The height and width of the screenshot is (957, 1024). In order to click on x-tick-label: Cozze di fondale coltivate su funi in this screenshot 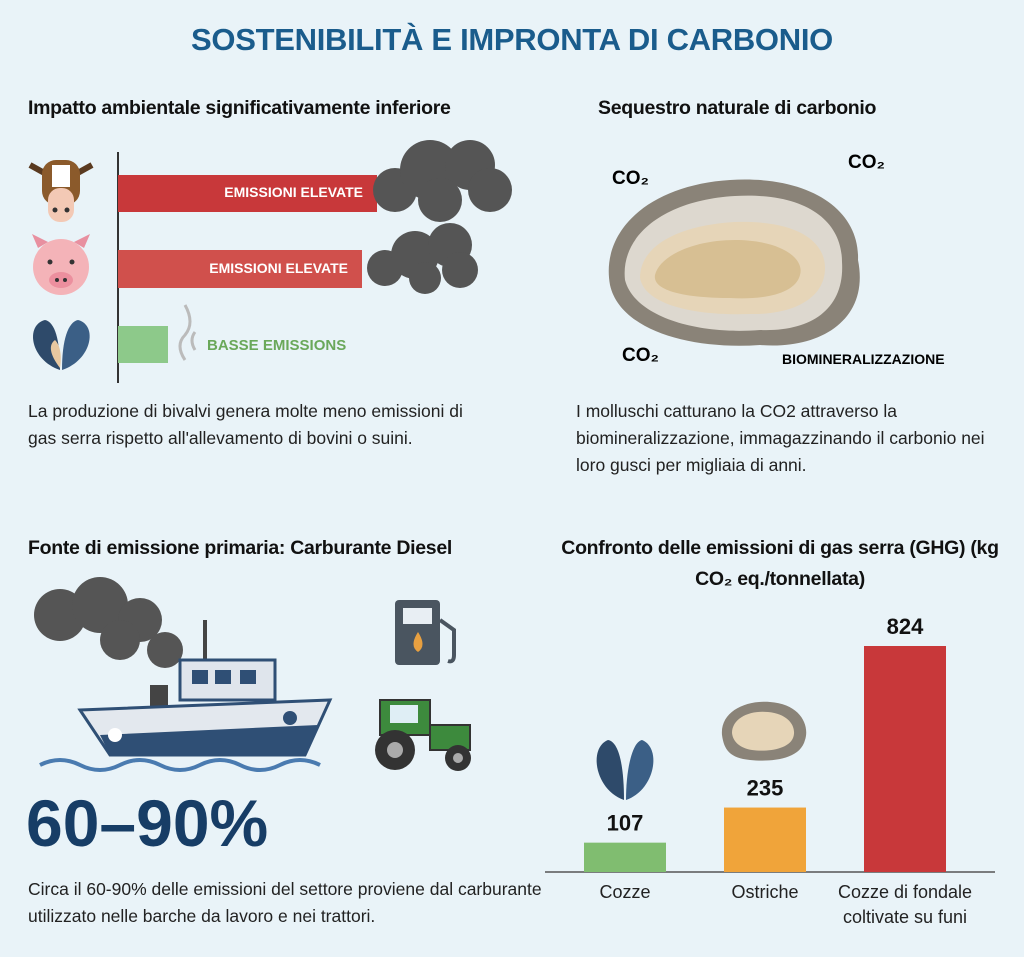, I will do `click(905, 904)`.